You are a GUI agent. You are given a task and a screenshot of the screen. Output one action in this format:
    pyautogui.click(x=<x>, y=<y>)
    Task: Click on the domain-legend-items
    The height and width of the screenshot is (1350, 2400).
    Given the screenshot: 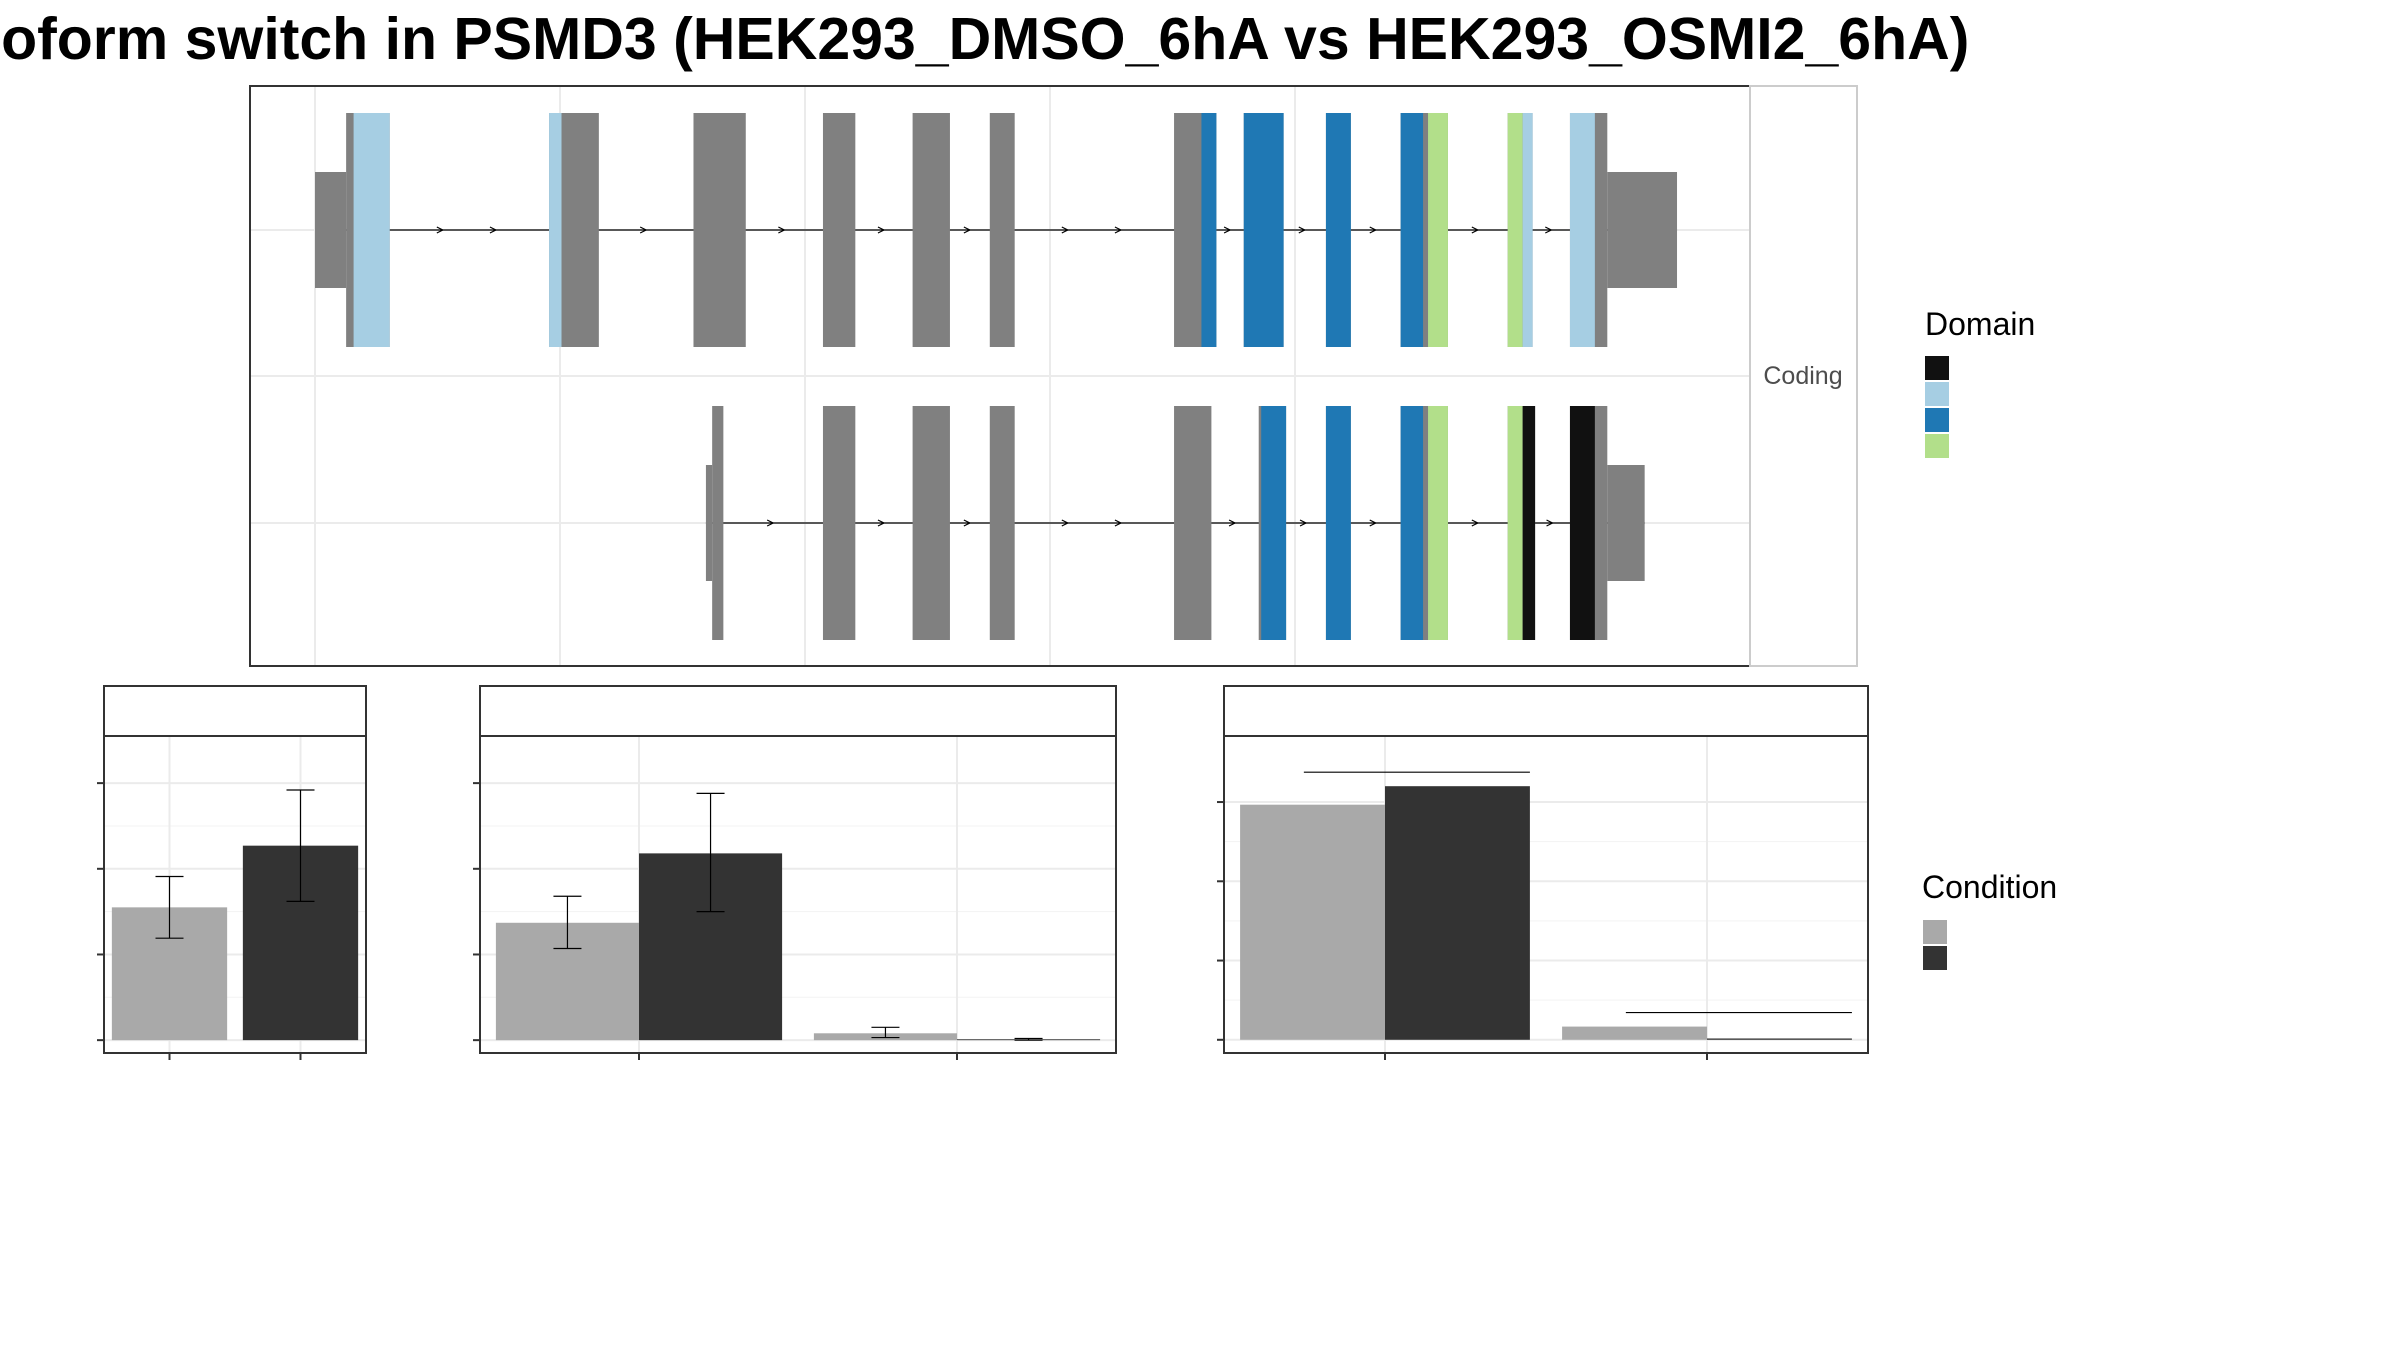 What is the action you would take?
    pyautogui.click(x=1937, y=407)
    